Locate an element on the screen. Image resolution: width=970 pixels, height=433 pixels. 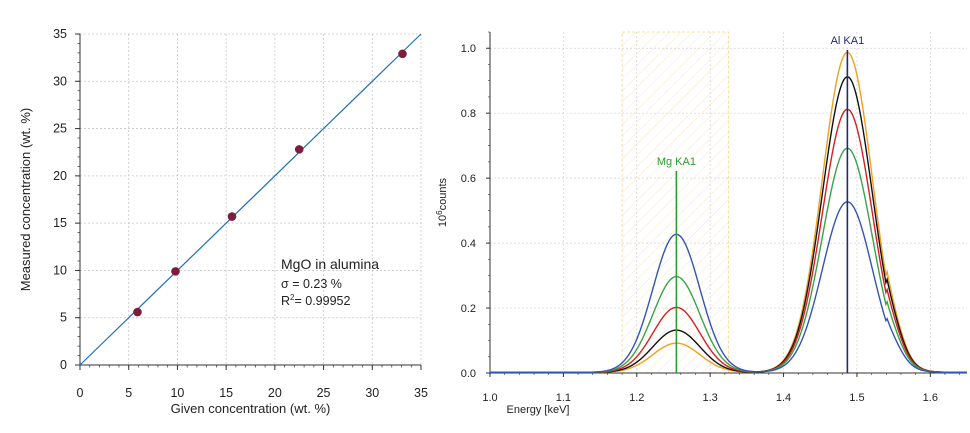
y-label-prefix: 10 is located at coordinates (443, 221).